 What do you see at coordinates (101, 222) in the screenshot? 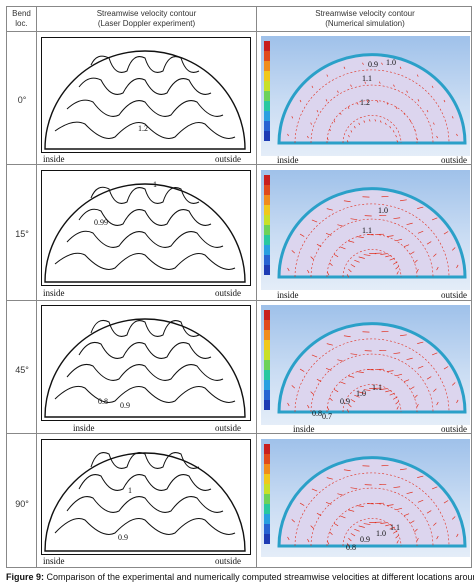
I see `exp-contour-label: 0.99` at bounding box center [101, 222].